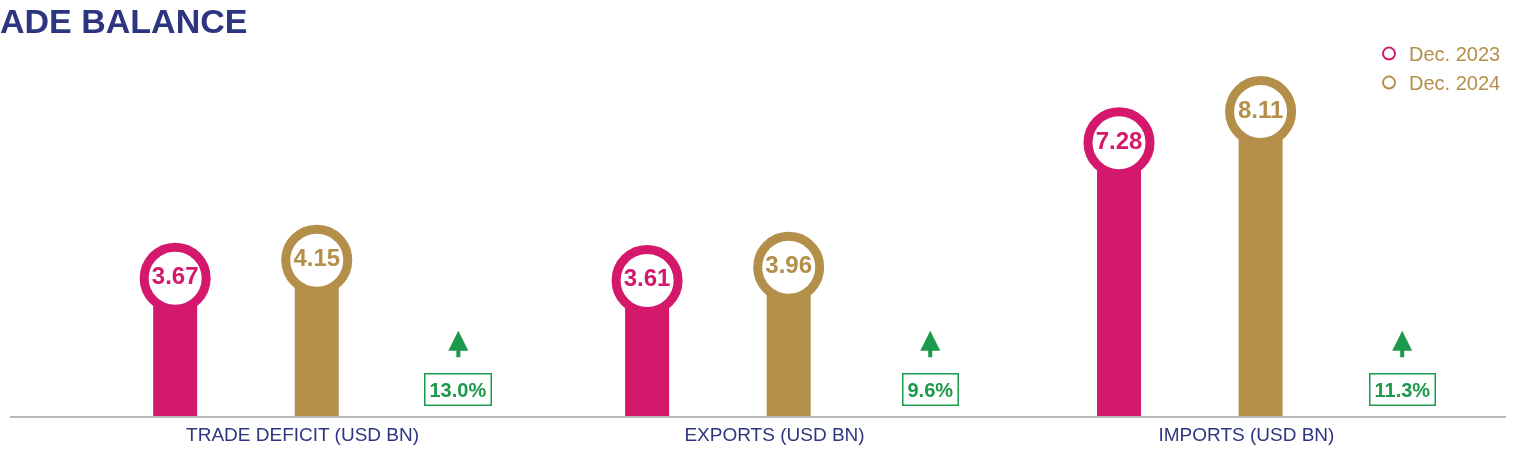  I want to click on text: 11.3%, so click(1402, 389).